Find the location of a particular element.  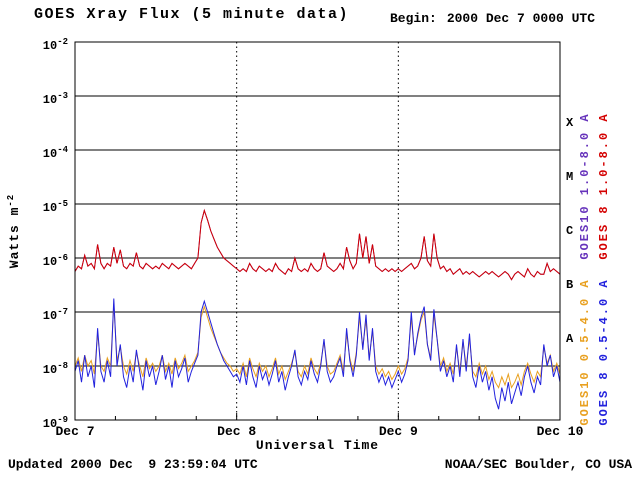

y-tick-label: 10⁻⁹ is located at coordinates (55, 423).